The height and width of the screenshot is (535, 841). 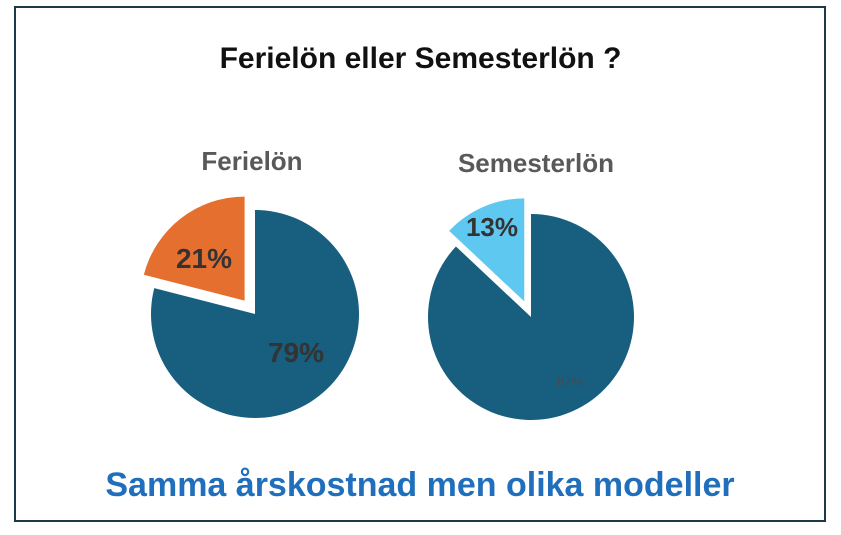 What do you see at coordinates (251, 161) in the screenshot?
I see `pie-title-ferielon: Ferielön` at bounding box center [251, 161].